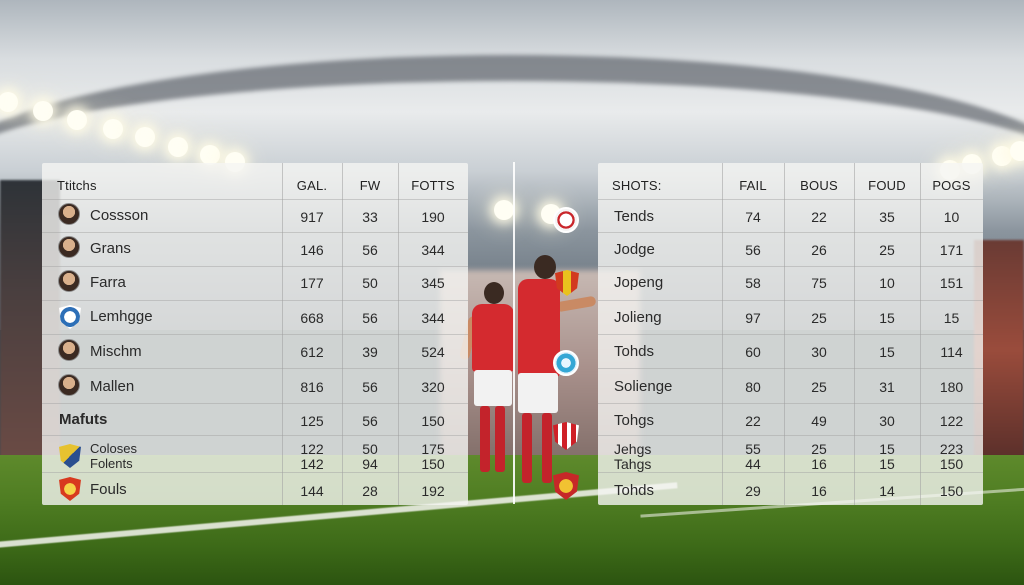 This screenshot has width=1024, height=585. Describe the element at coordinates (433, 491) in the screenshot. I see `table-cell: 192` at that location.